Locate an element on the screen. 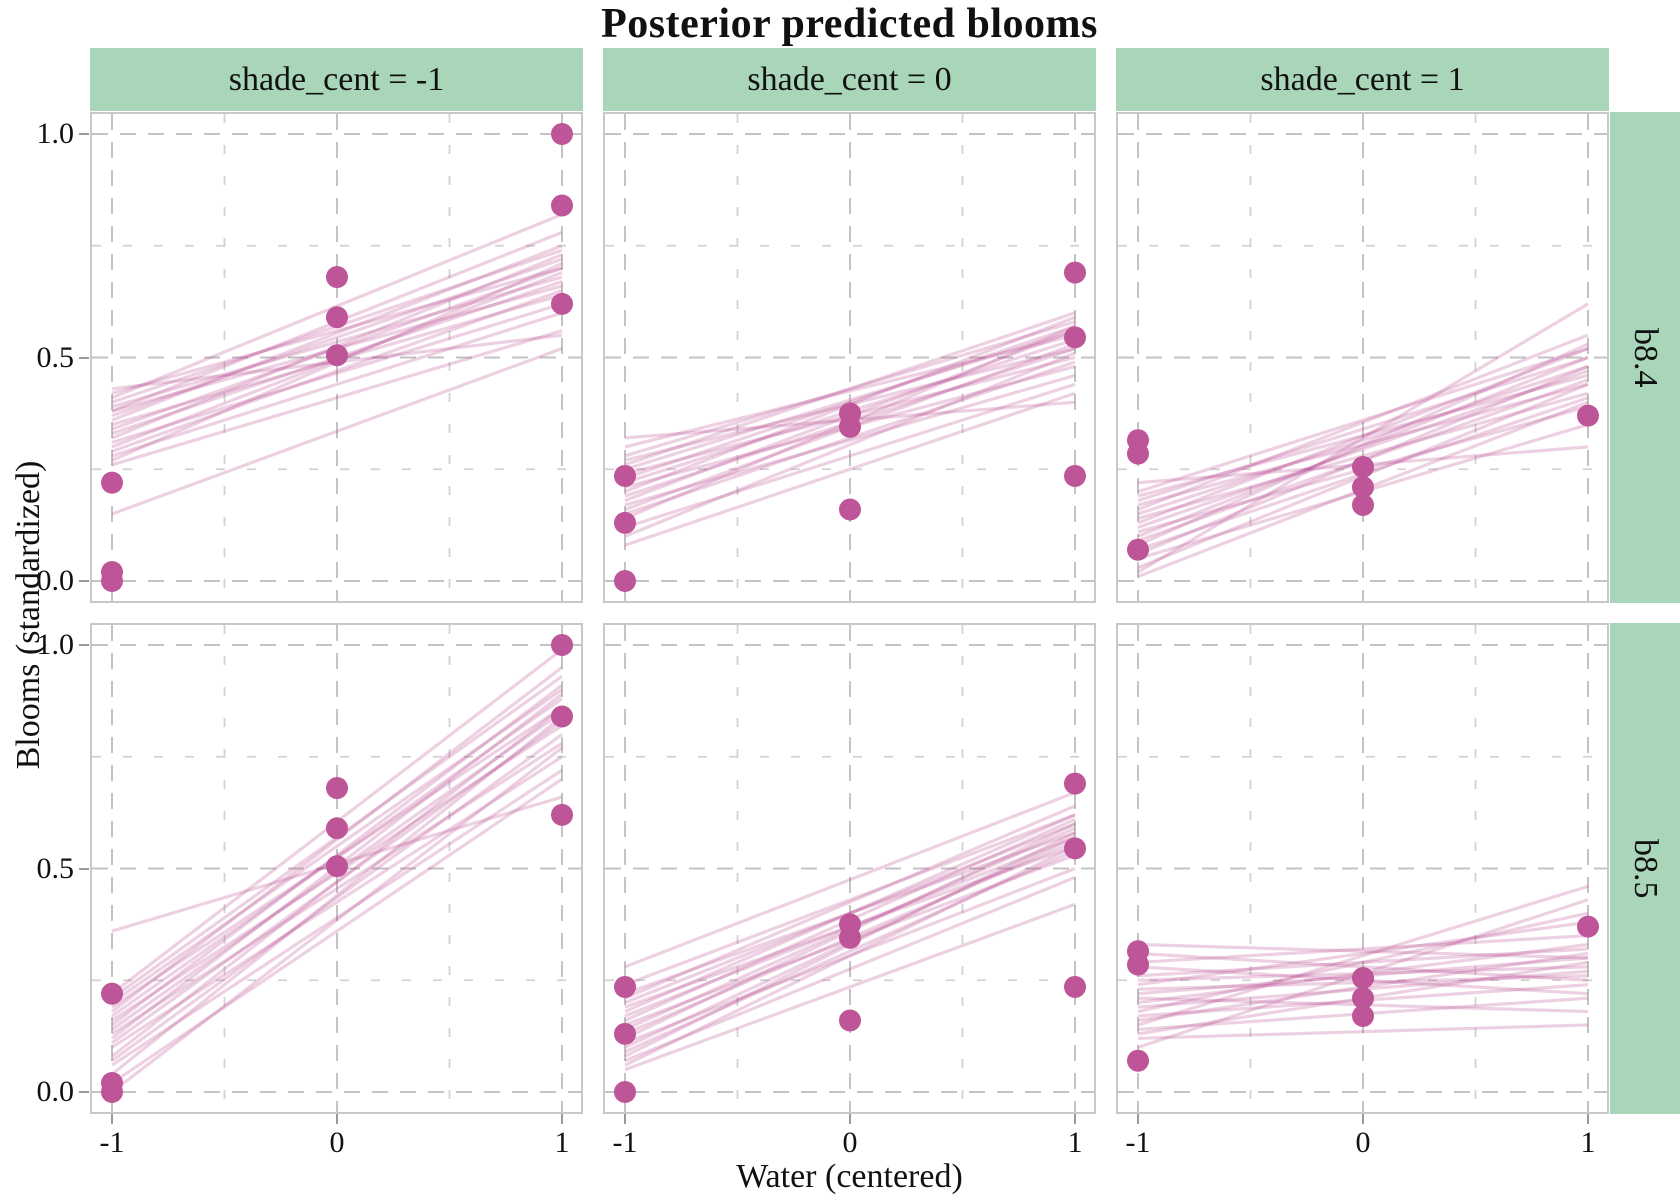  facet-column-label: shade_cent = 0 is located at coordinates (849, 79).